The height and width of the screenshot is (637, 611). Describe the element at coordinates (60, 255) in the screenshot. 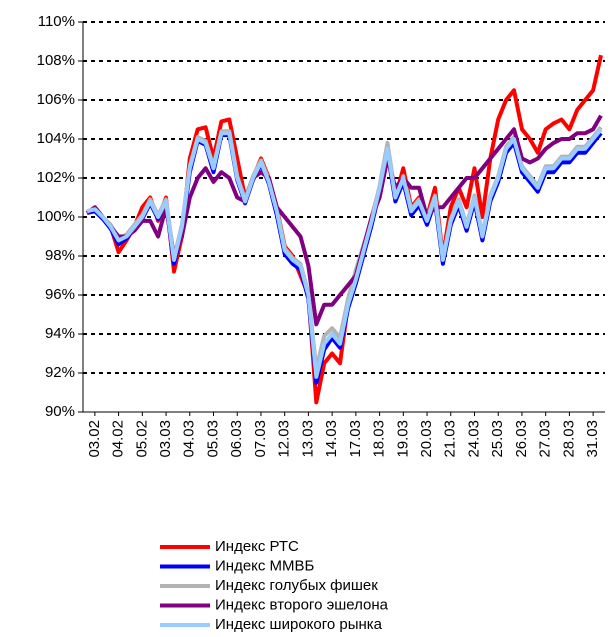

I see `y-tick-label: 98%` at that location.